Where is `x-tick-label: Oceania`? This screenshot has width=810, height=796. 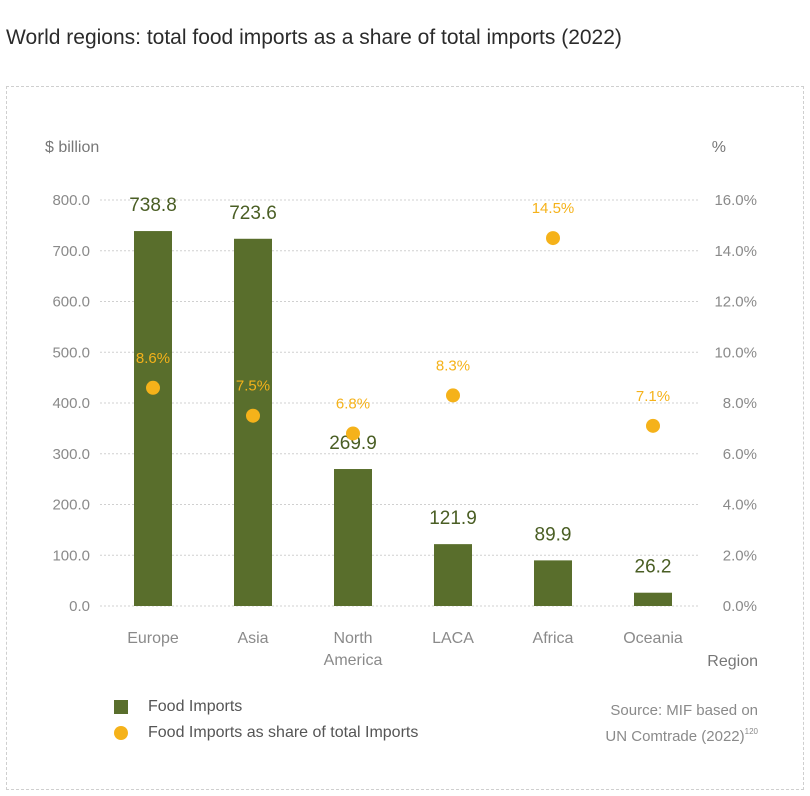 x-tick-label: Oceania is located at coordinates (653, 638).